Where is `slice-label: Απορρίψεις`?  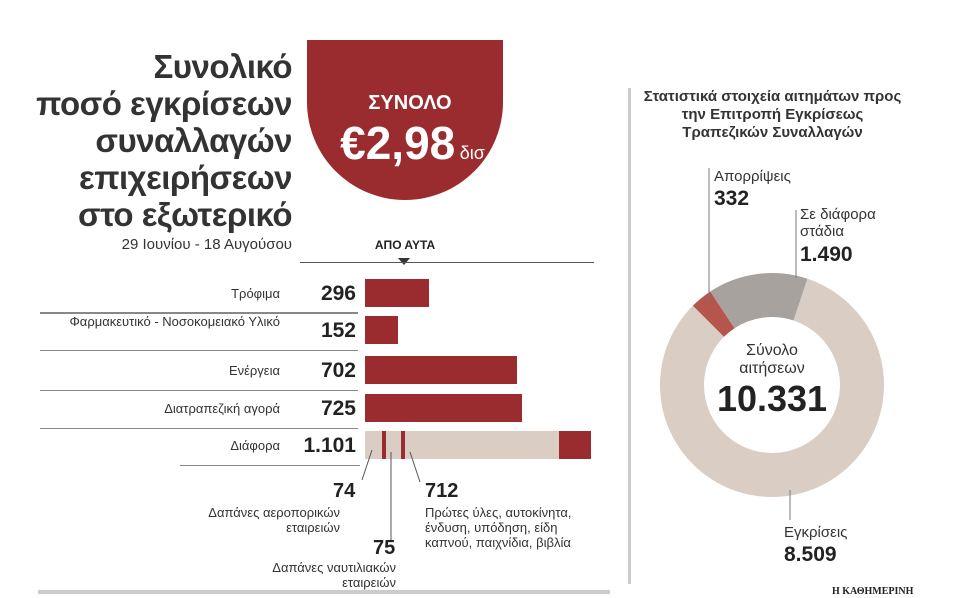
slice-label: Απορρίψεις is located at coordinates (752, 176).